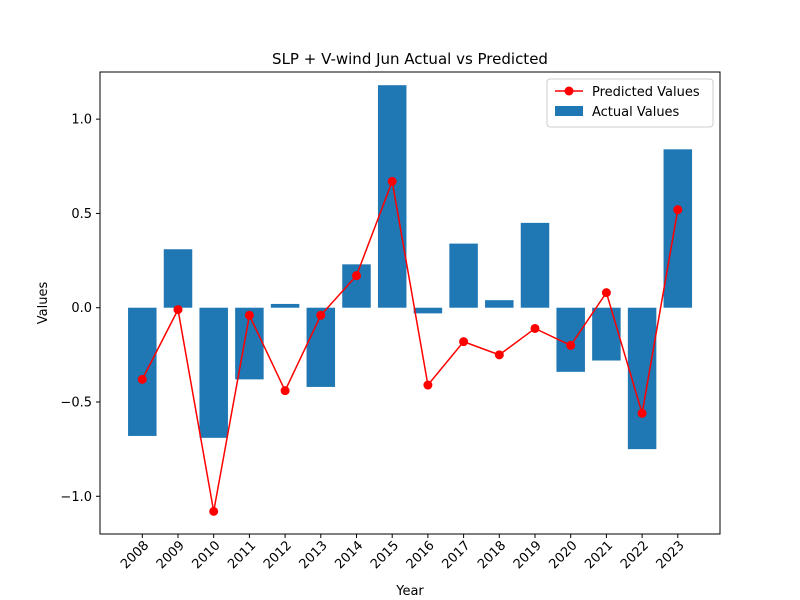 The image size is (800, 600). What do you see at coordinates (606, 334) in the screenshot?
I see `bar-2021` at bounding box center [606, 334].